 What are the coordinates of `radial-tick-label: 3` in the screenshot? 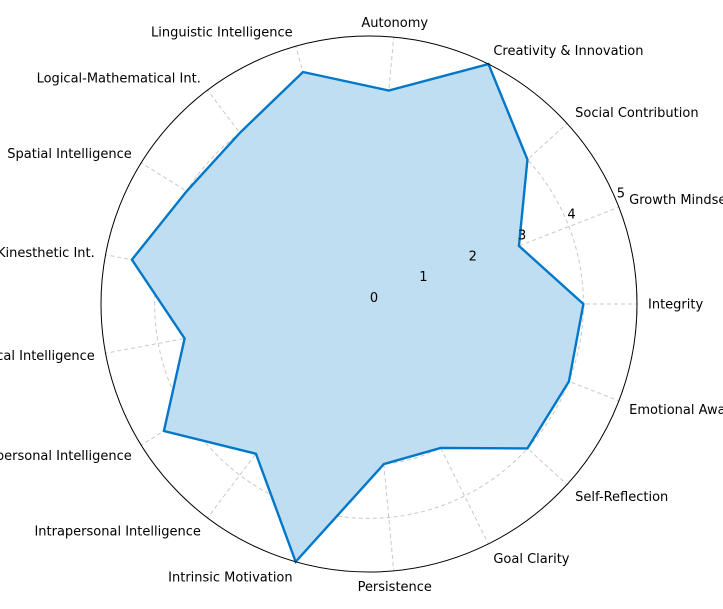 It's located at (522, 235).